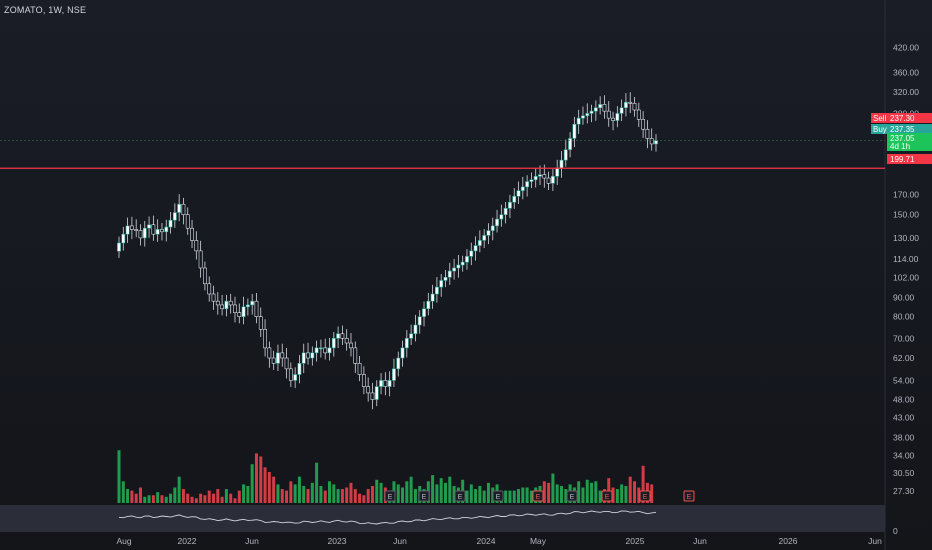 This screenshot has height=550, width=932. I want to click on price-tag-side-label: Sell, so click(880, 118).